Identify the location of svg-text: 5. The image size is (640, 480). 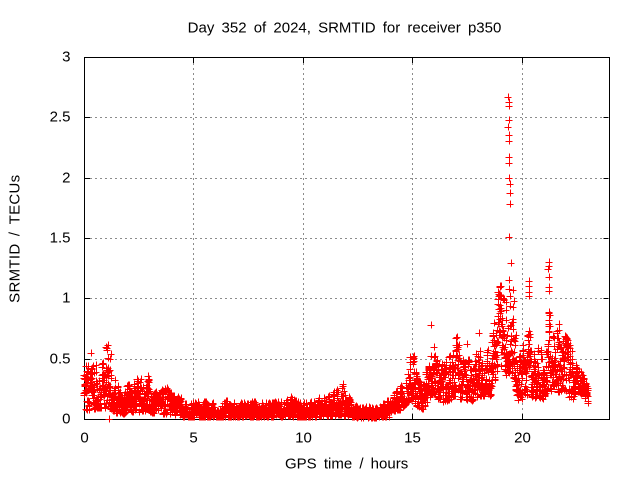
(193, 438).